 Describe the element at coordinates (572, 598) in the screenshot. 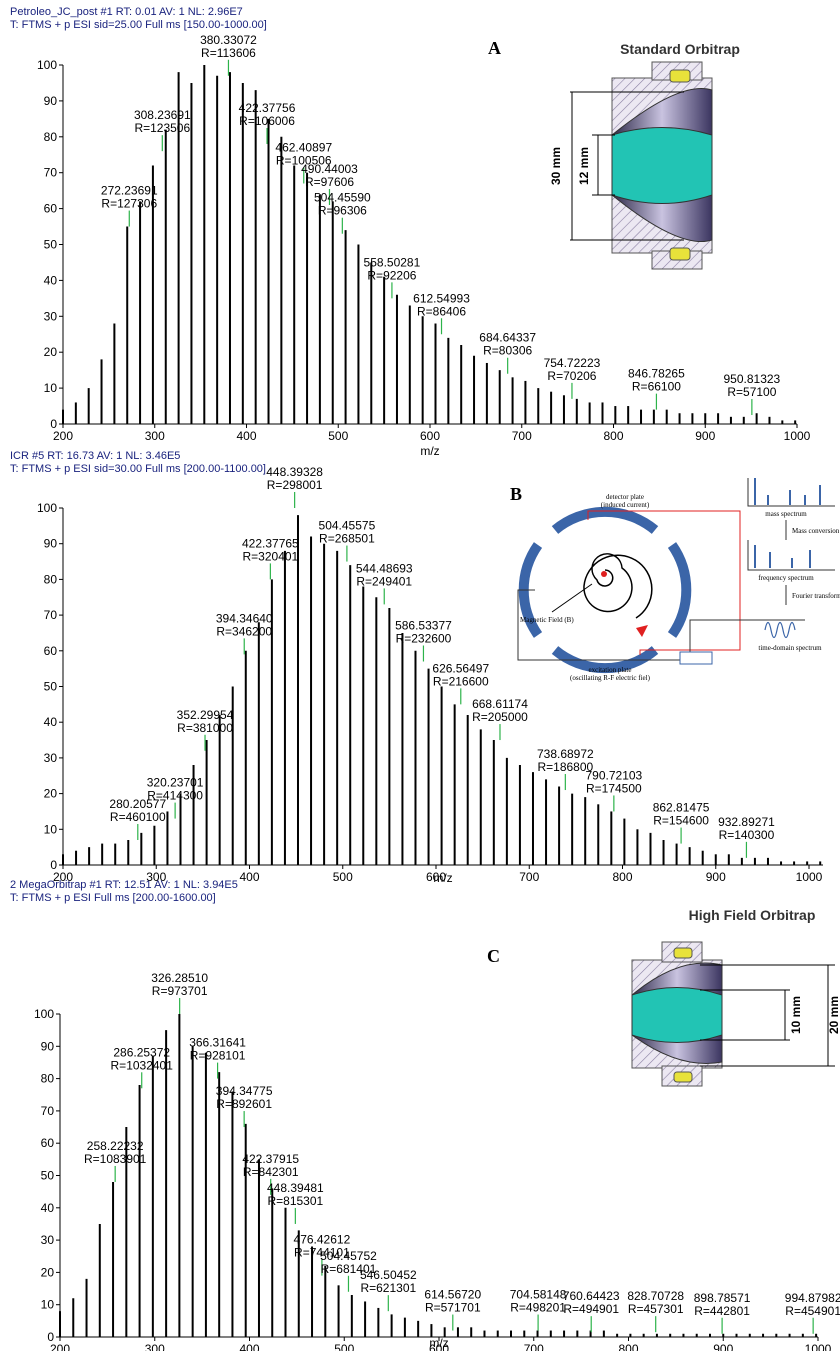

I see `pointer` at that location.